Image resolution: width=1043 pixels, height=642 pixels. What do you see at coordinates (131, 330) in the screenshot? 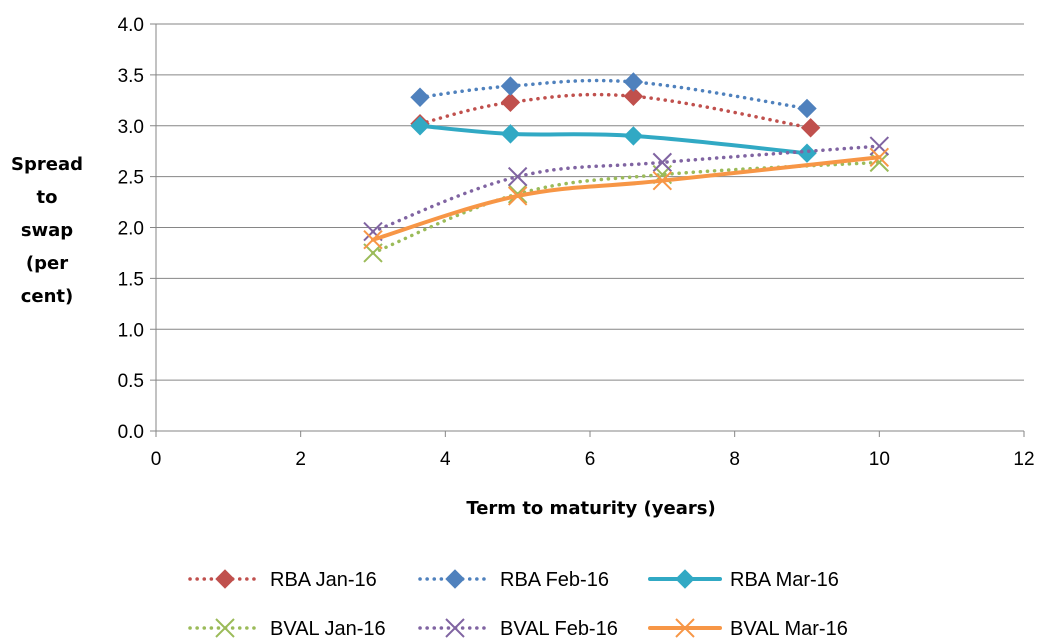
I see `y-tick-label: 1.0` at bounding box center [131, 330].